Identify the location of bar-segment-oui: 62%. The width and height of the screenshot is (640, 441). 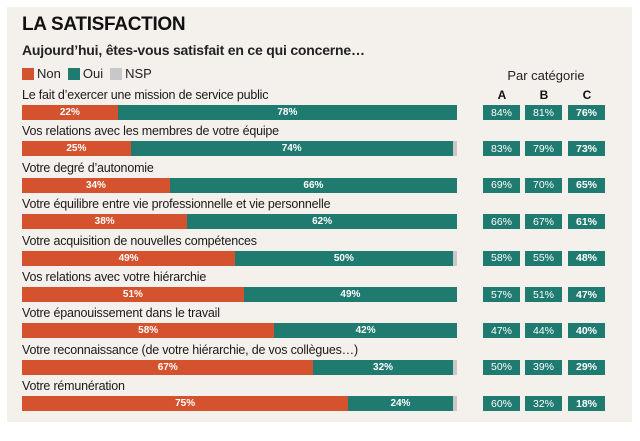
(322, 222).